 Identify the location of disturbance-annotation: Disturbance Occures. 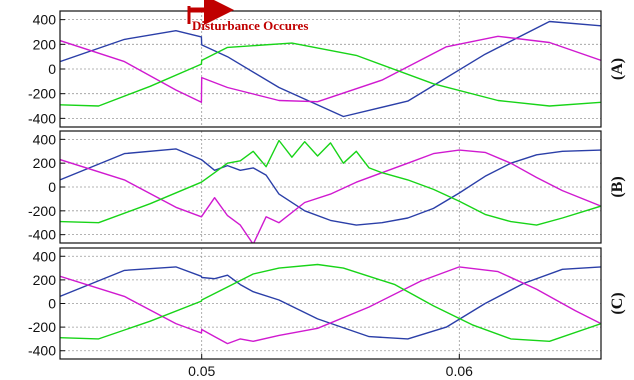
(247, 16).